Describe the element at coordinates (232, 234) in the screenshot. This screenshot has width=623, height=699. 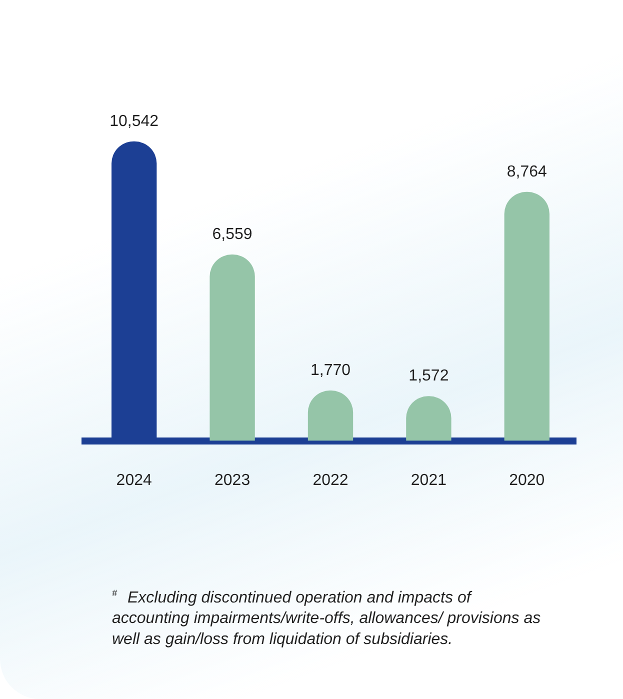
I see `data-label: 6,559` at that location.